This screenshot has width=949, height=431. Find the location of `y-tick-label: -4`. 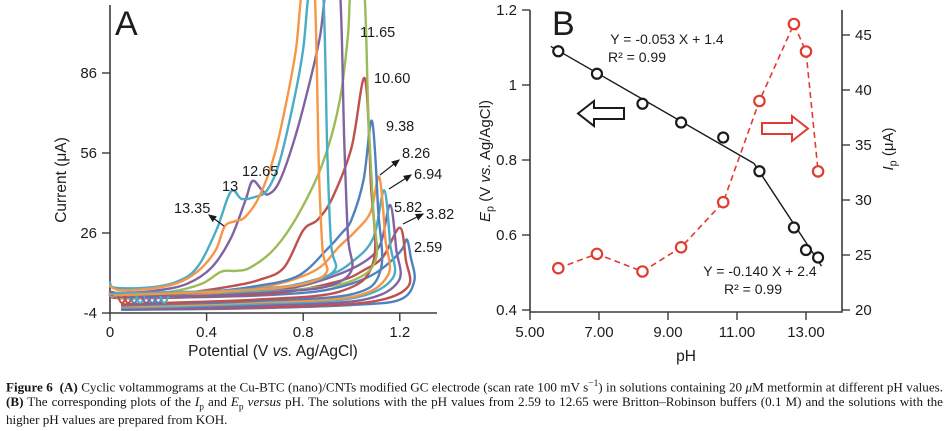

y-tick-label: -4 is located at coordinates (90, 313).